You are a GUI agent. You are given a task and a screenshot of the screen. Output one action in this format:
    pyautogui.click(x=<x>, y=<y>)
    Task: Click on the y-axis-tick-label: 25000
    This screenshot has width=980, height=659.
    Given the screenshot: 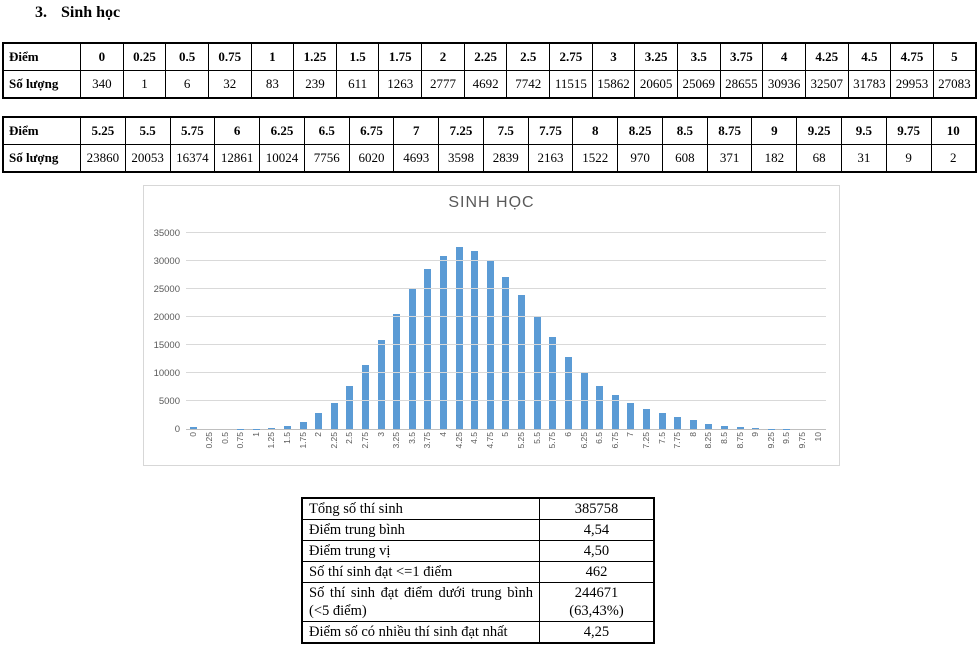 What is the action you would take?
    pyautogui.click(x=166, y=289)
    